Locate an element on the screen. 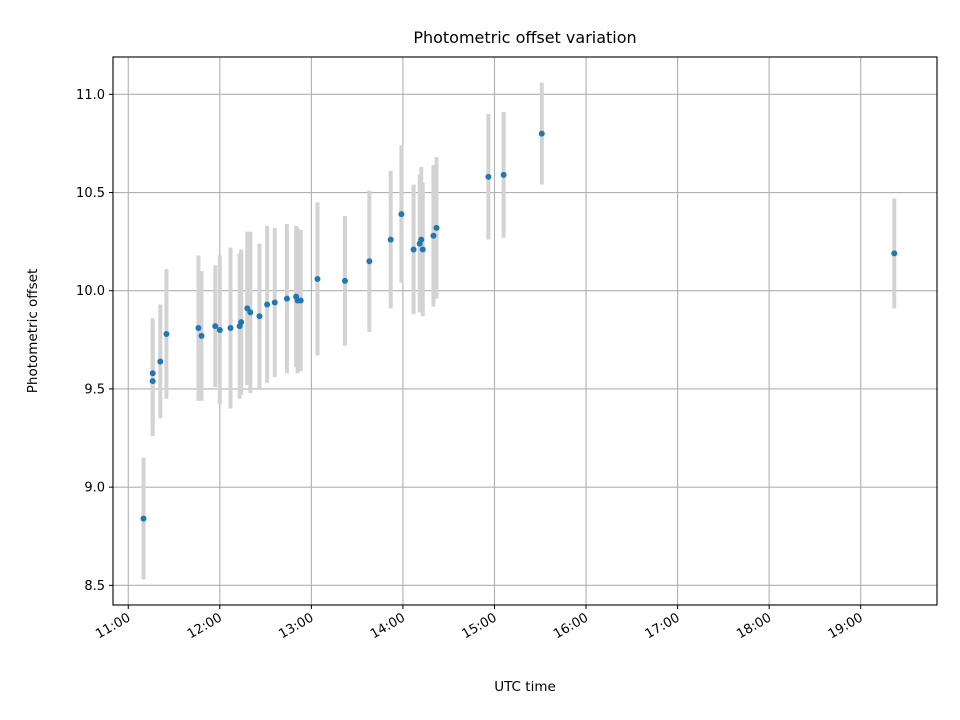  y-axis-ticks: 8.5 9.0 9.5 10.0 10.5 11.0 is located at coordinates (94, 341).